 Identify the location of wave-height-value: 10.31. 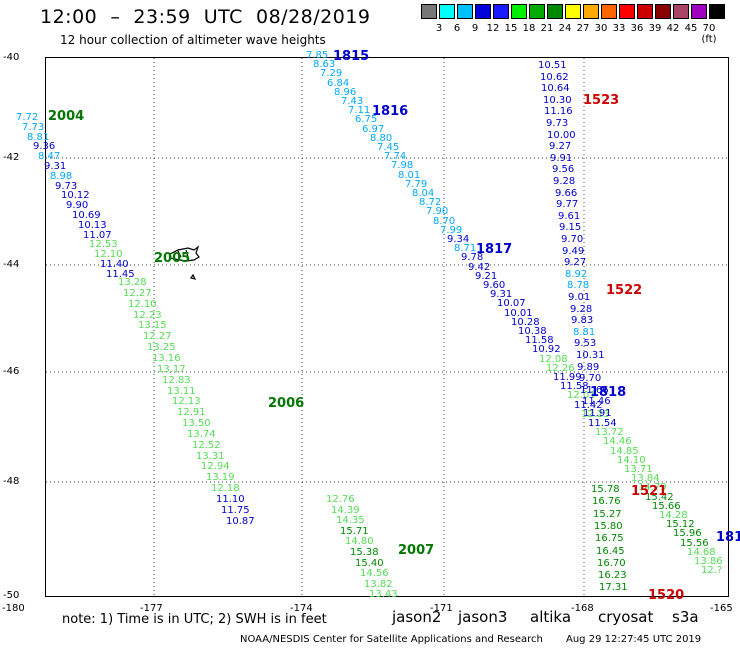
(590, 355).